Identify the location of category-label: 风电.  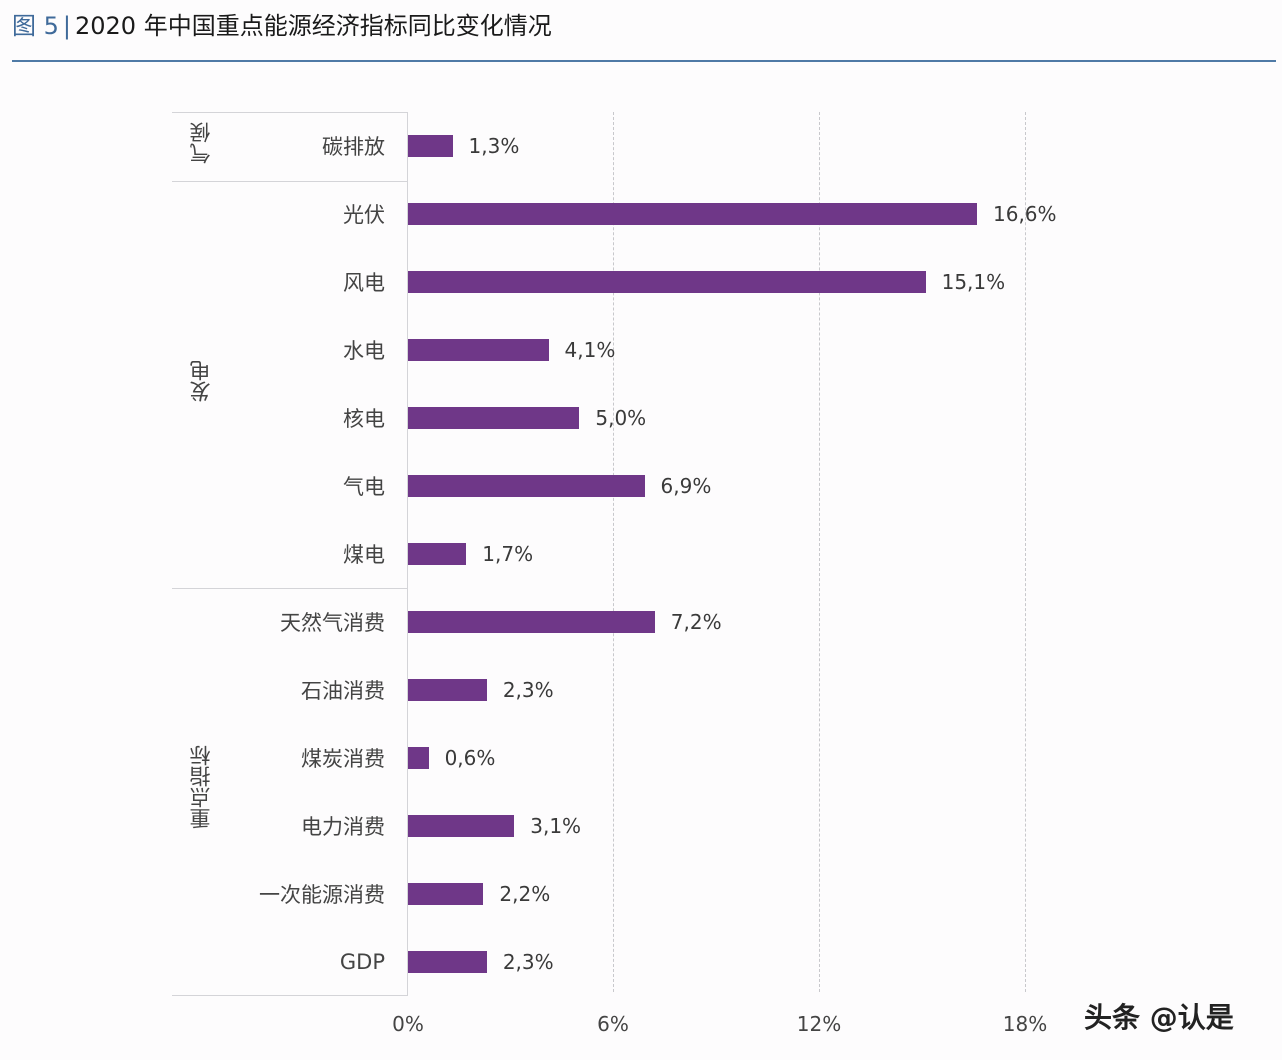
(364, 283).